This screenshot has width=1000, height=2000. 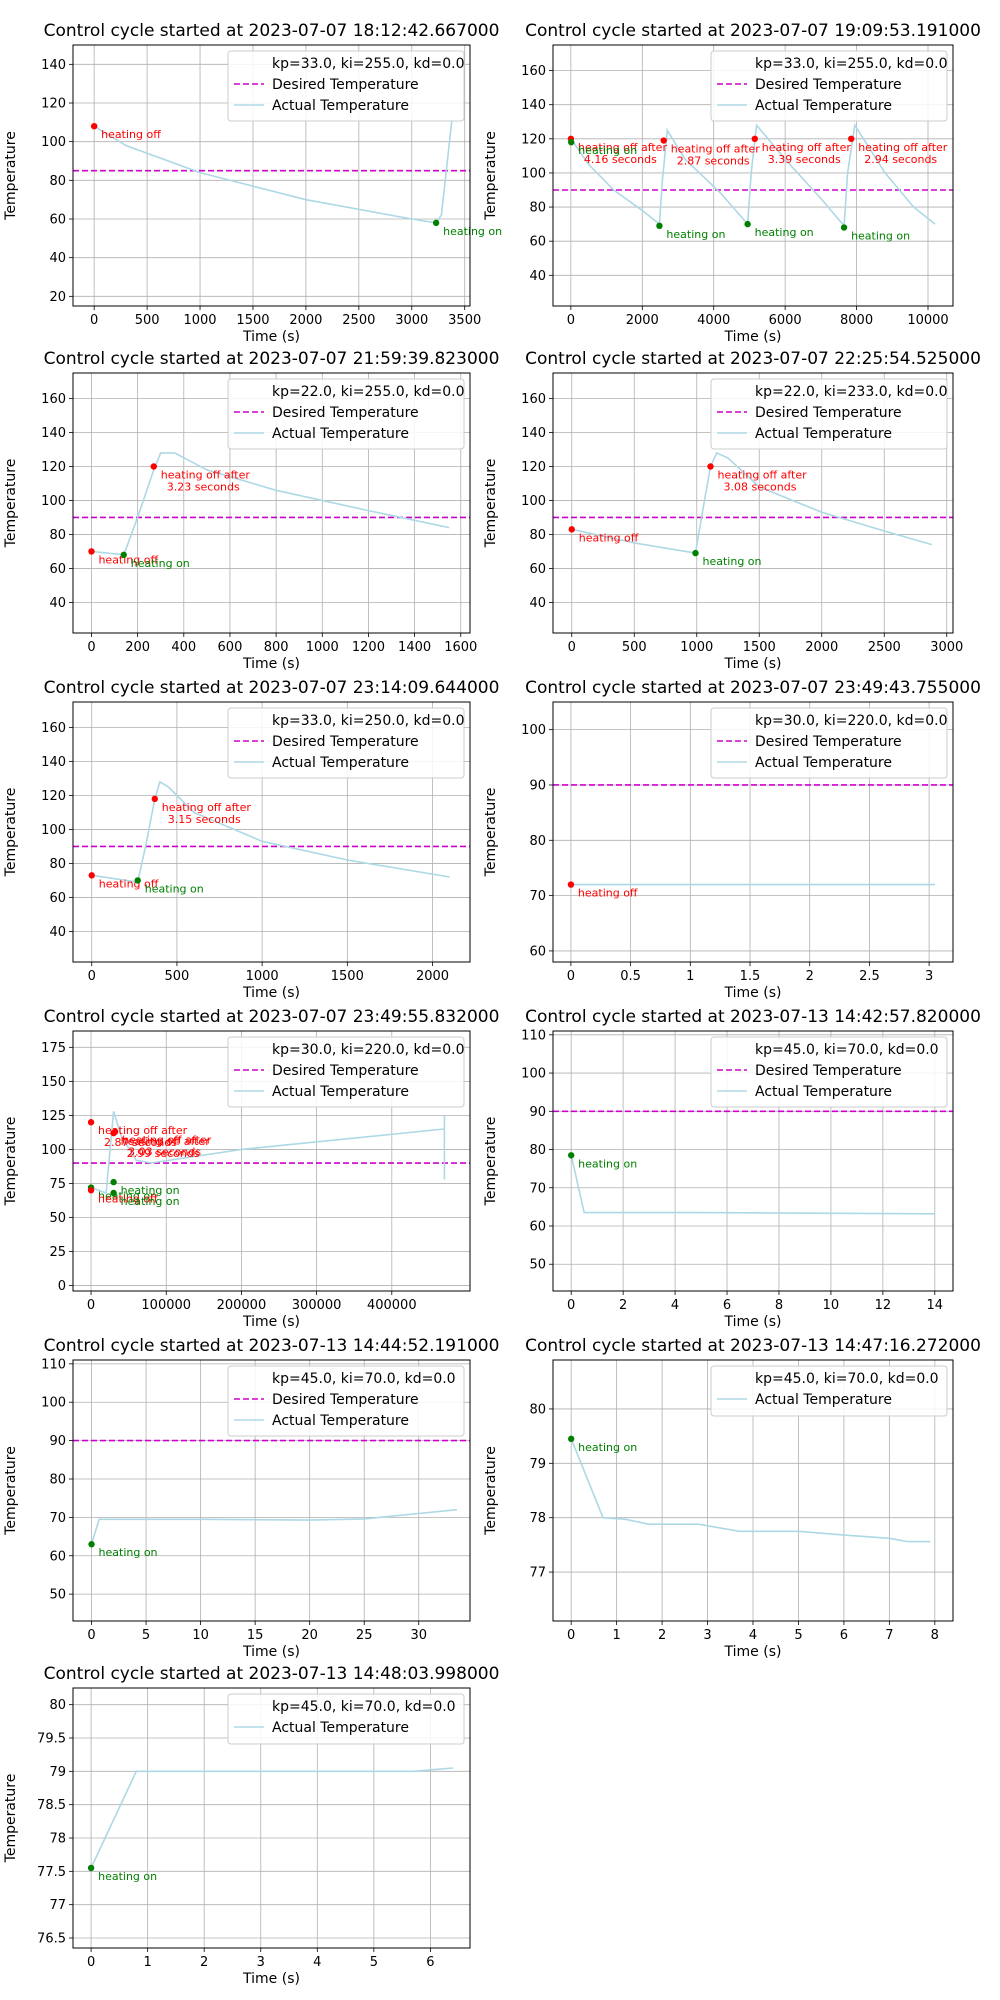 What do you see at coordinates (869, 976) in the screenshot?
I see `x-tick-label: 2.5` at bounding box center [869, 976].